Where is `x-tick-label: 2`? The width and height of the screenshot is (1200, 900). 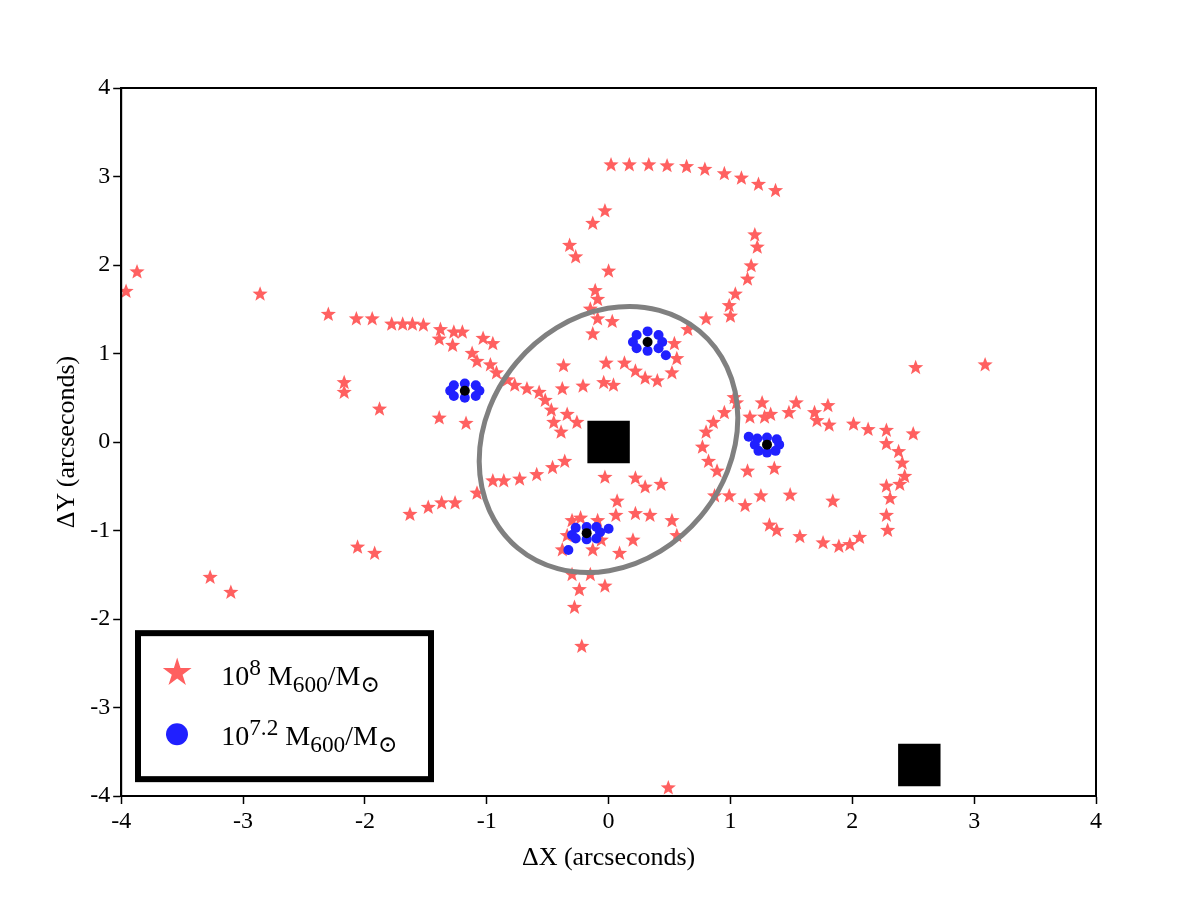 x-tick-label: 2 is located at coordinates (852, 819).